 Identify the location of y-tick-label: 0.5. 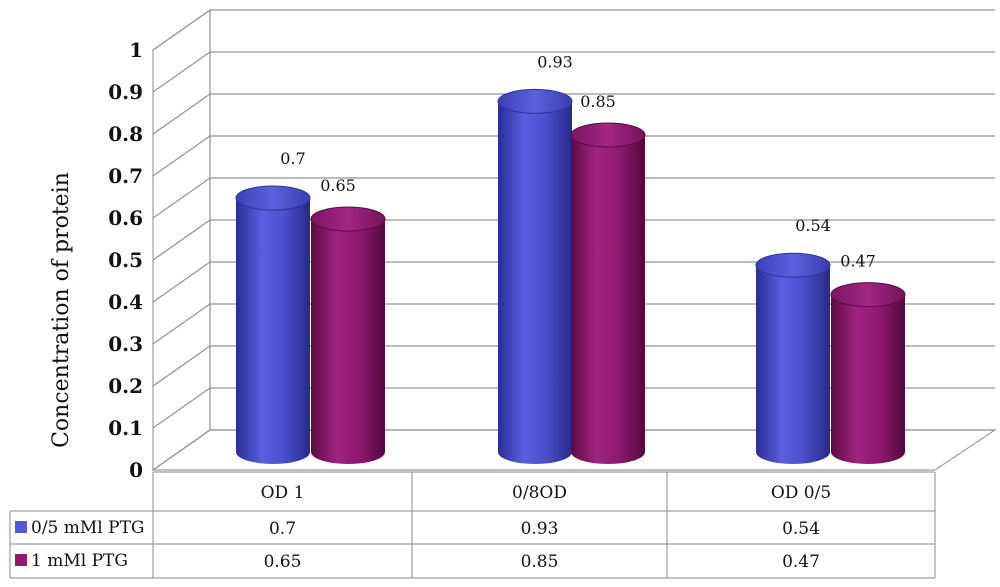
(125, 260).